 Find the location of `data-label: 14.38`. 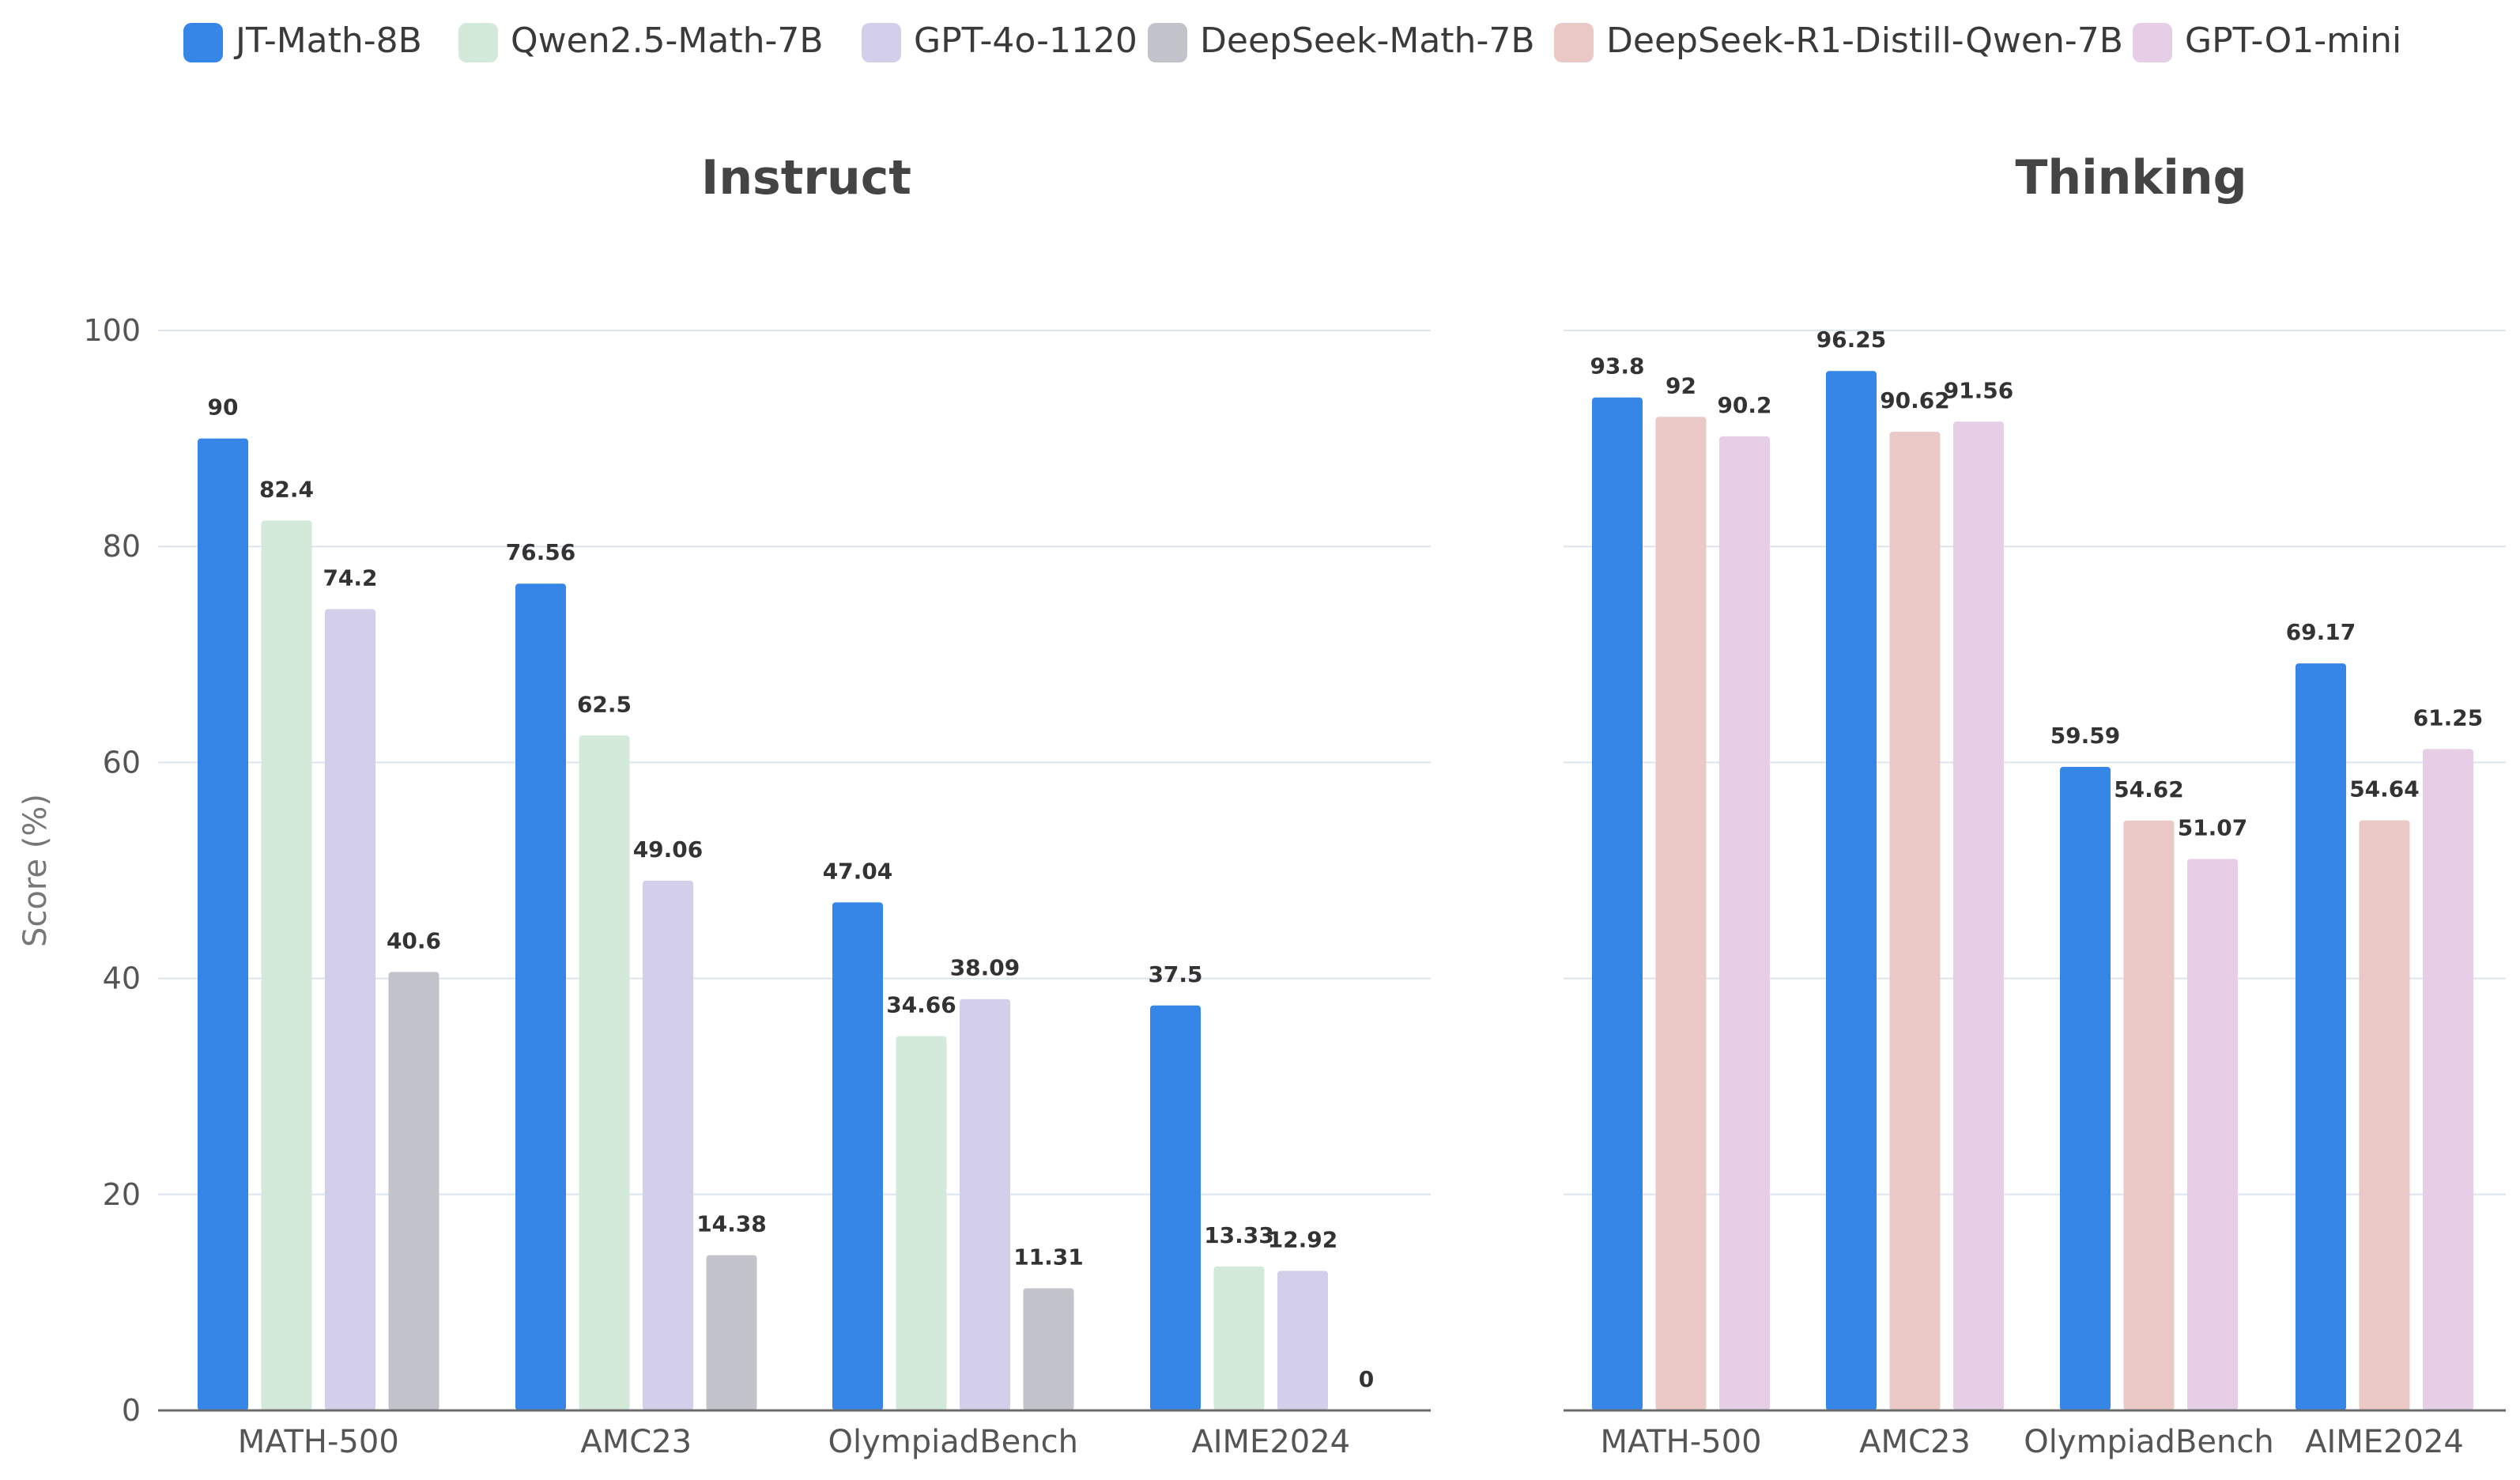

data-label: 14.38 is located at coordinates (731, 1224).